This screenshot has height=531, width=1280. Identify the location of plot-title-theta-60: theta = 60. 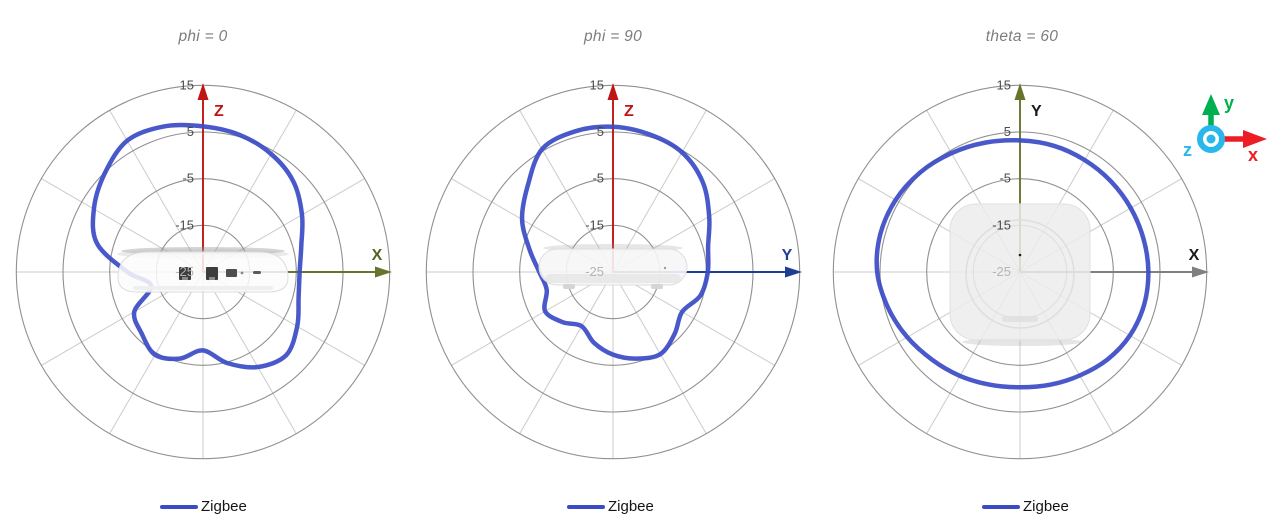
(1022, 36).